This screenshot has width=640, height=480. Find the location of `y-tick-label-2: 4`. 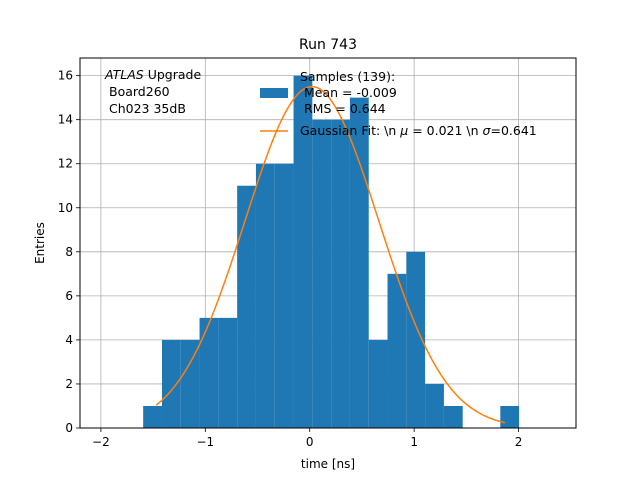

y-tick-label-2: 4 is located at coordinates (69, 340).